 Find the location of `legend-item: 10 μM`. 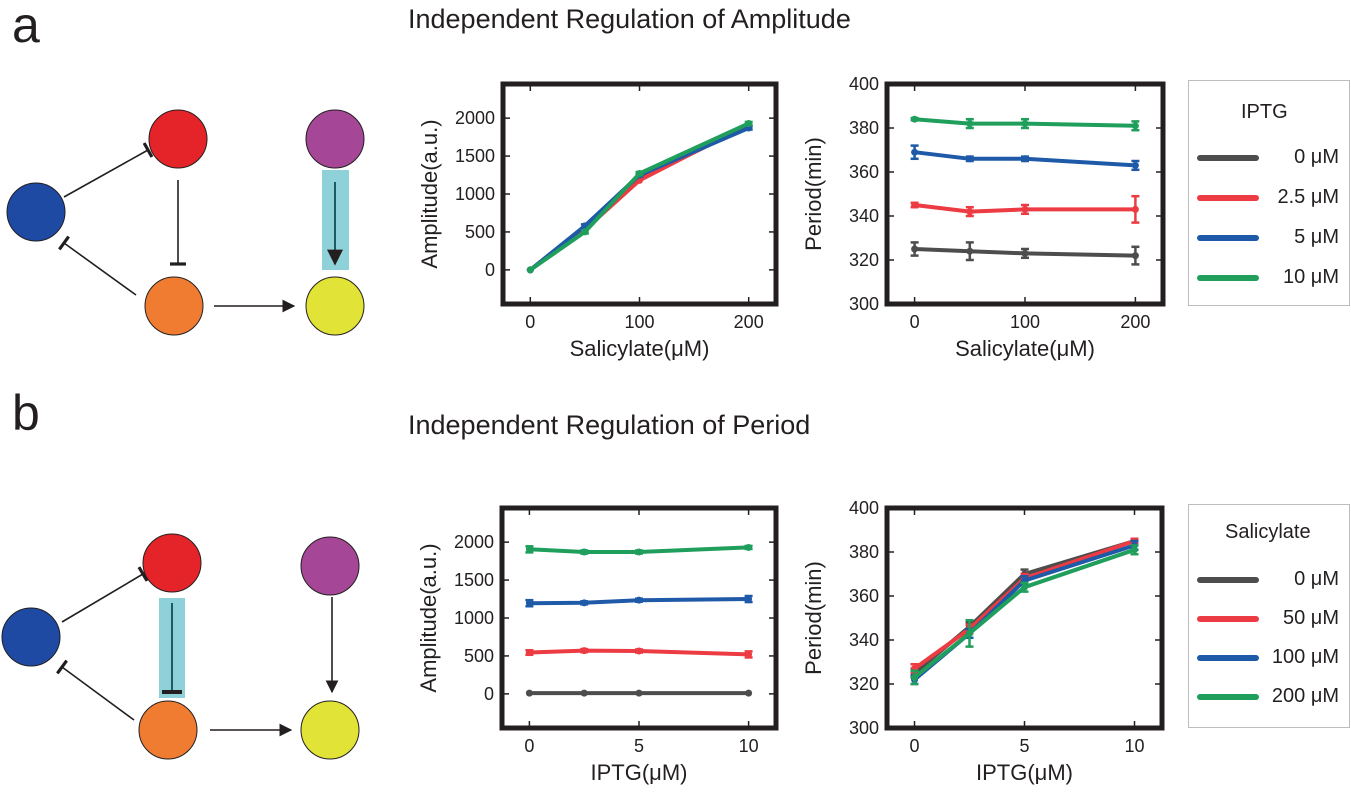

legend-item: 10 μM is located at coordinates (1269, 278).